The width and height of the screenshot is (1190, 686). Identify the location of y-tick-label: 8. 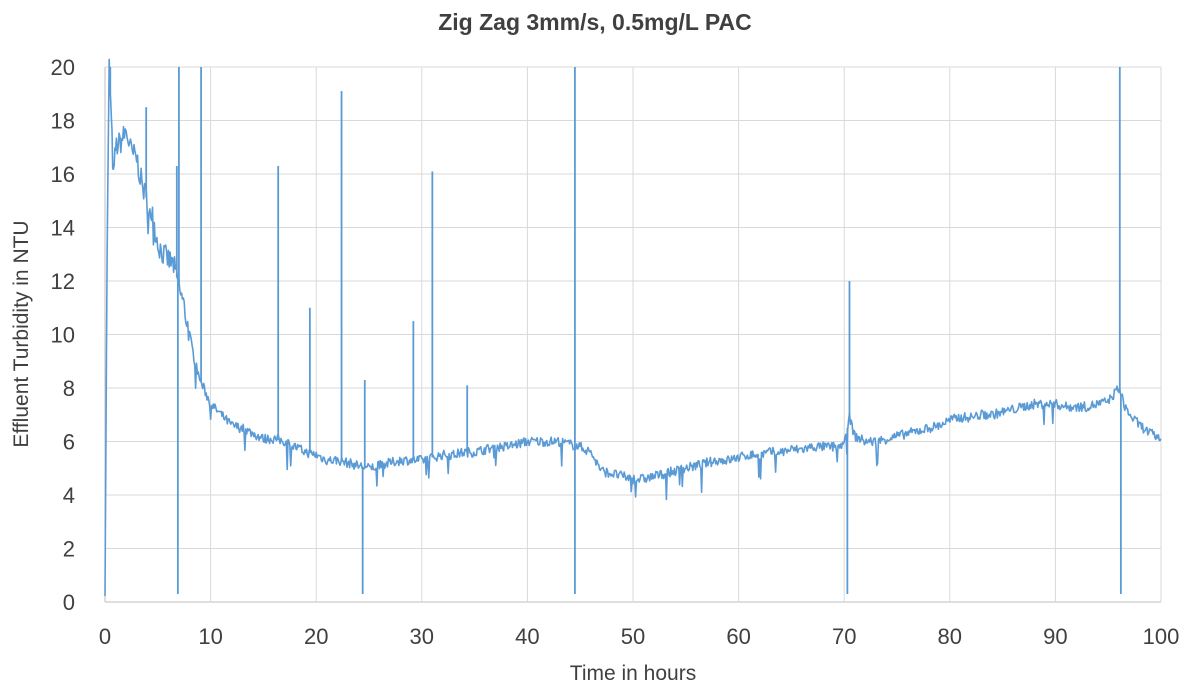
(69, 388).